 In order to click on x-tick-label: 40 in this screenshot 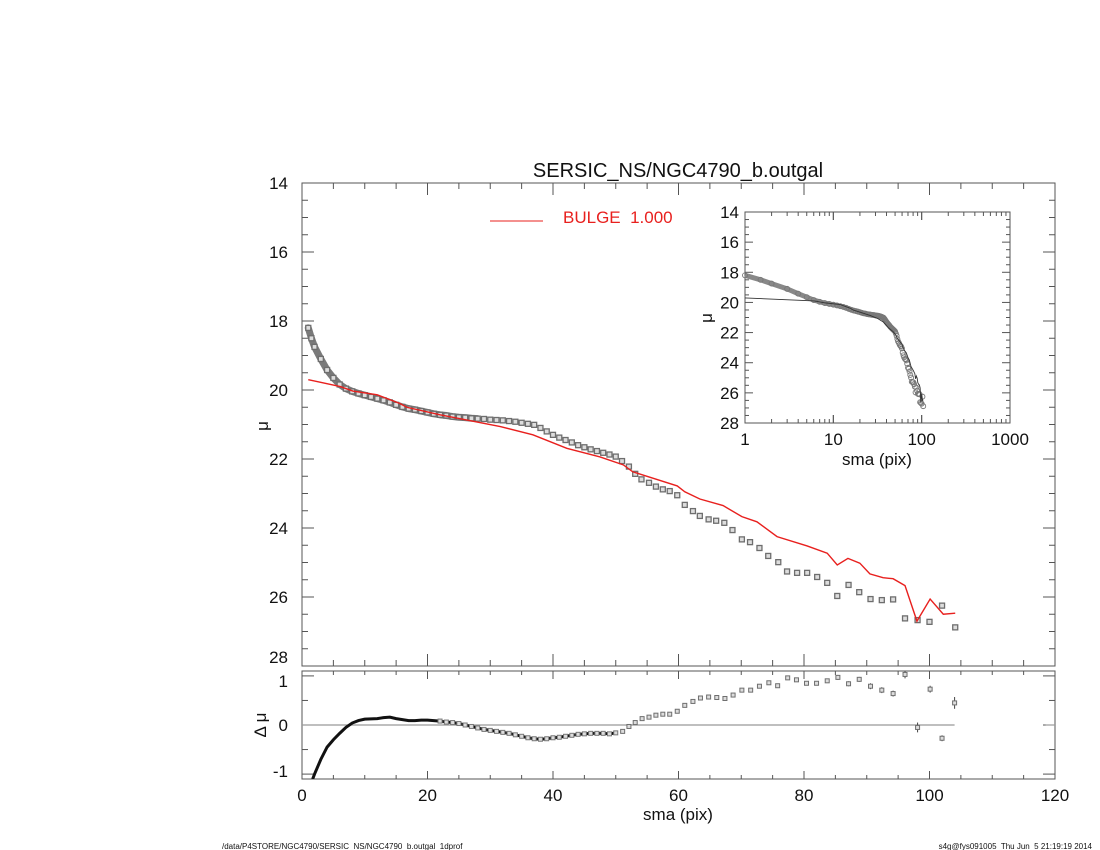, I will do `click(553, 795)`.